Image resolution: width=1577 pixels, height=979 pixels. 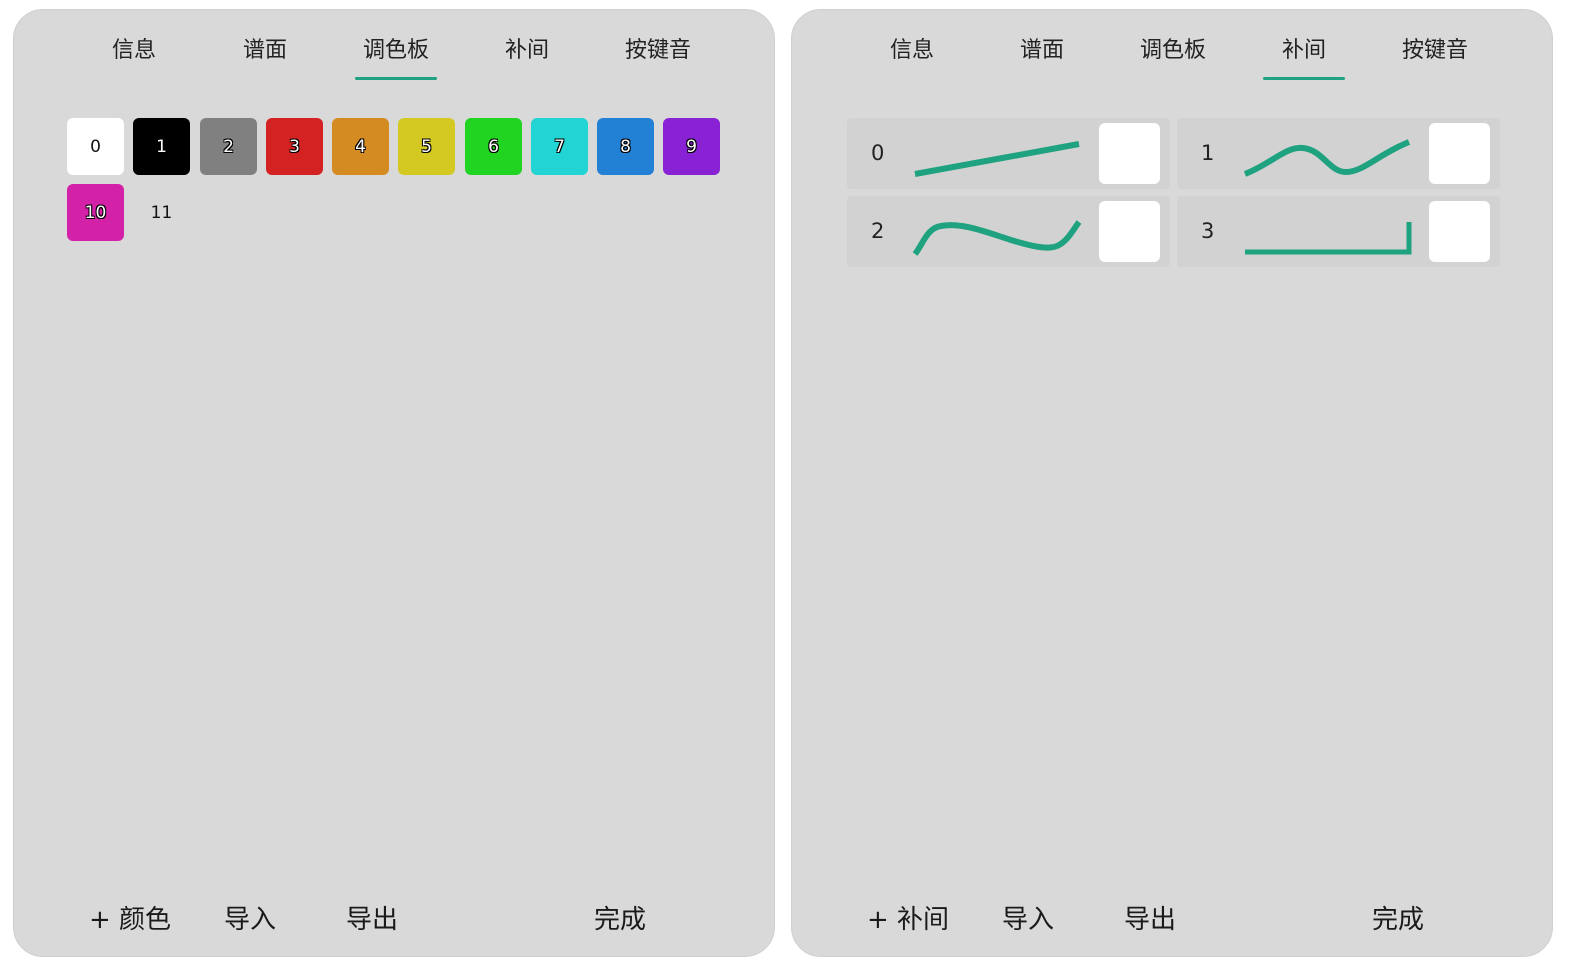 I want to click on linear-curve-icon, so click(x=997, y=159).